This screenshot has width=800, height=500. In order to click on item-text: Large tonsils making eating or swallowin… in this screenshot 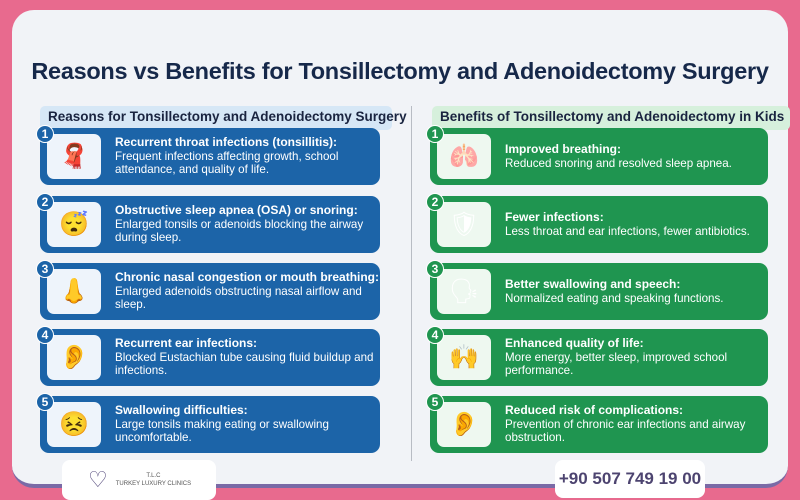, I will do `click(222, 431)`.